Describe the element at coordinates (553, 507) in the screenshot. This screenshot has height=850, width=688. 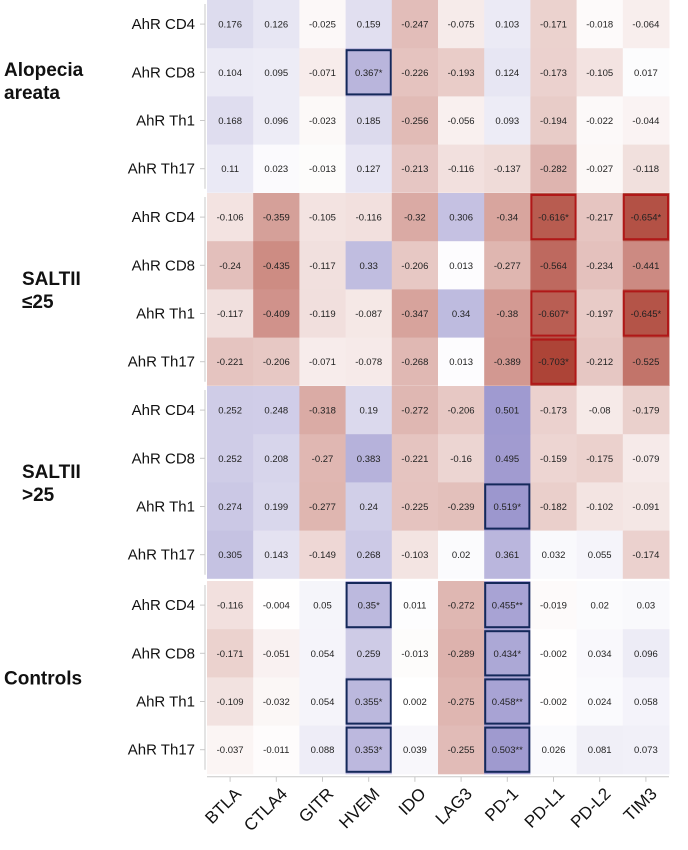
I see `cell-value-label: -0.182` at that location.